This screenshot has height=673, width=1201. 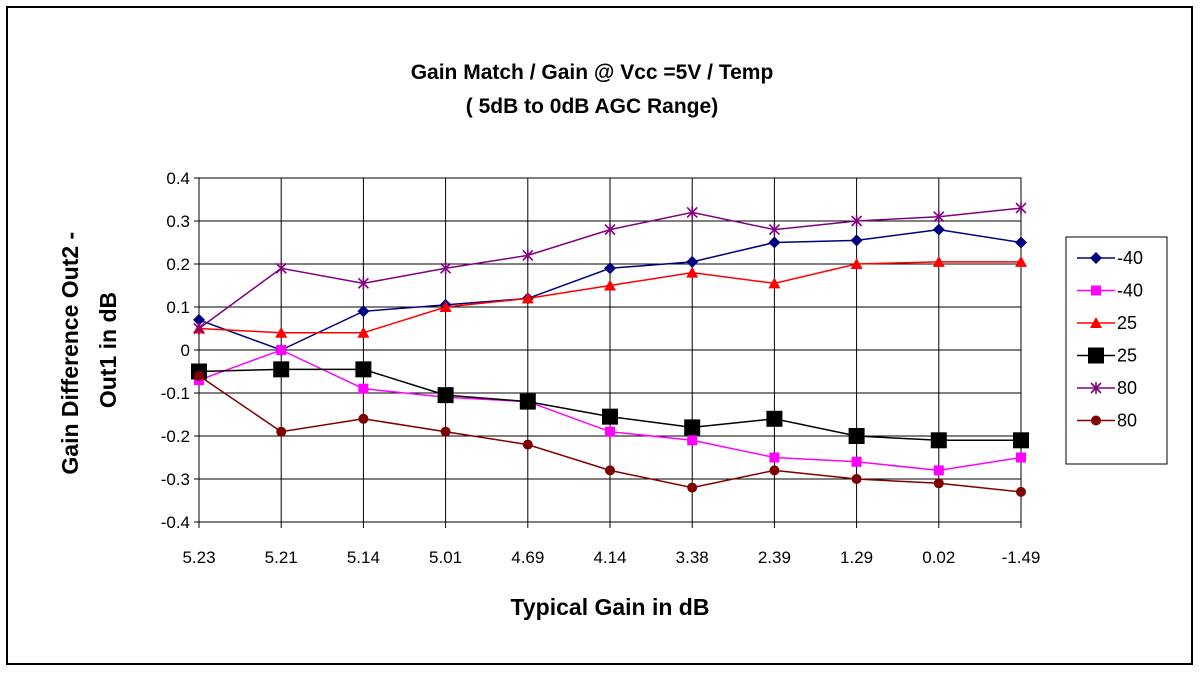 I want to click on y-axis-title-line1: Gain Difference Out2 -, so click(x=70, y=353).